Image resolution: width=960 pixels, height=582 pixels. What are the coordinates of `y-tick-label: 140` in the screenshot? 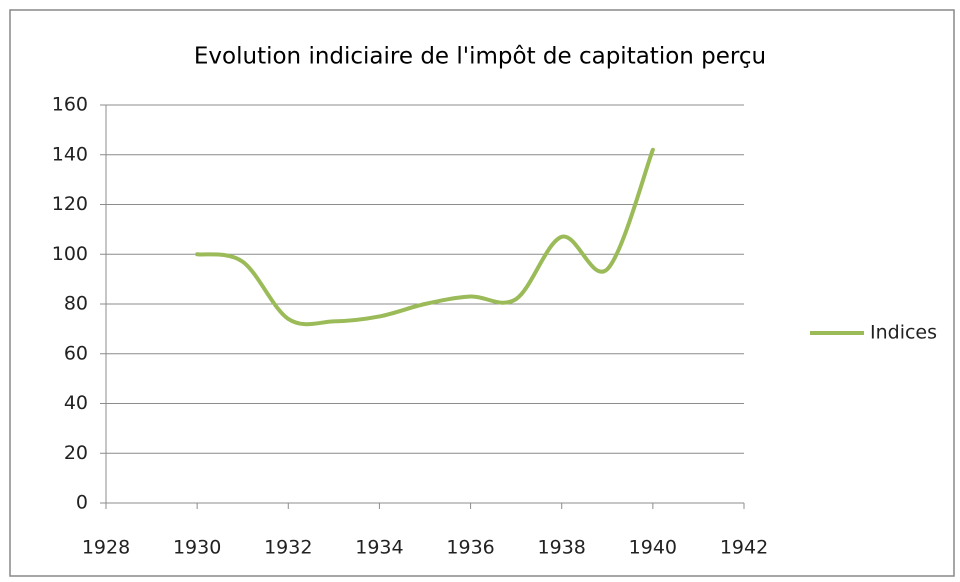 It's located at (70, 154).